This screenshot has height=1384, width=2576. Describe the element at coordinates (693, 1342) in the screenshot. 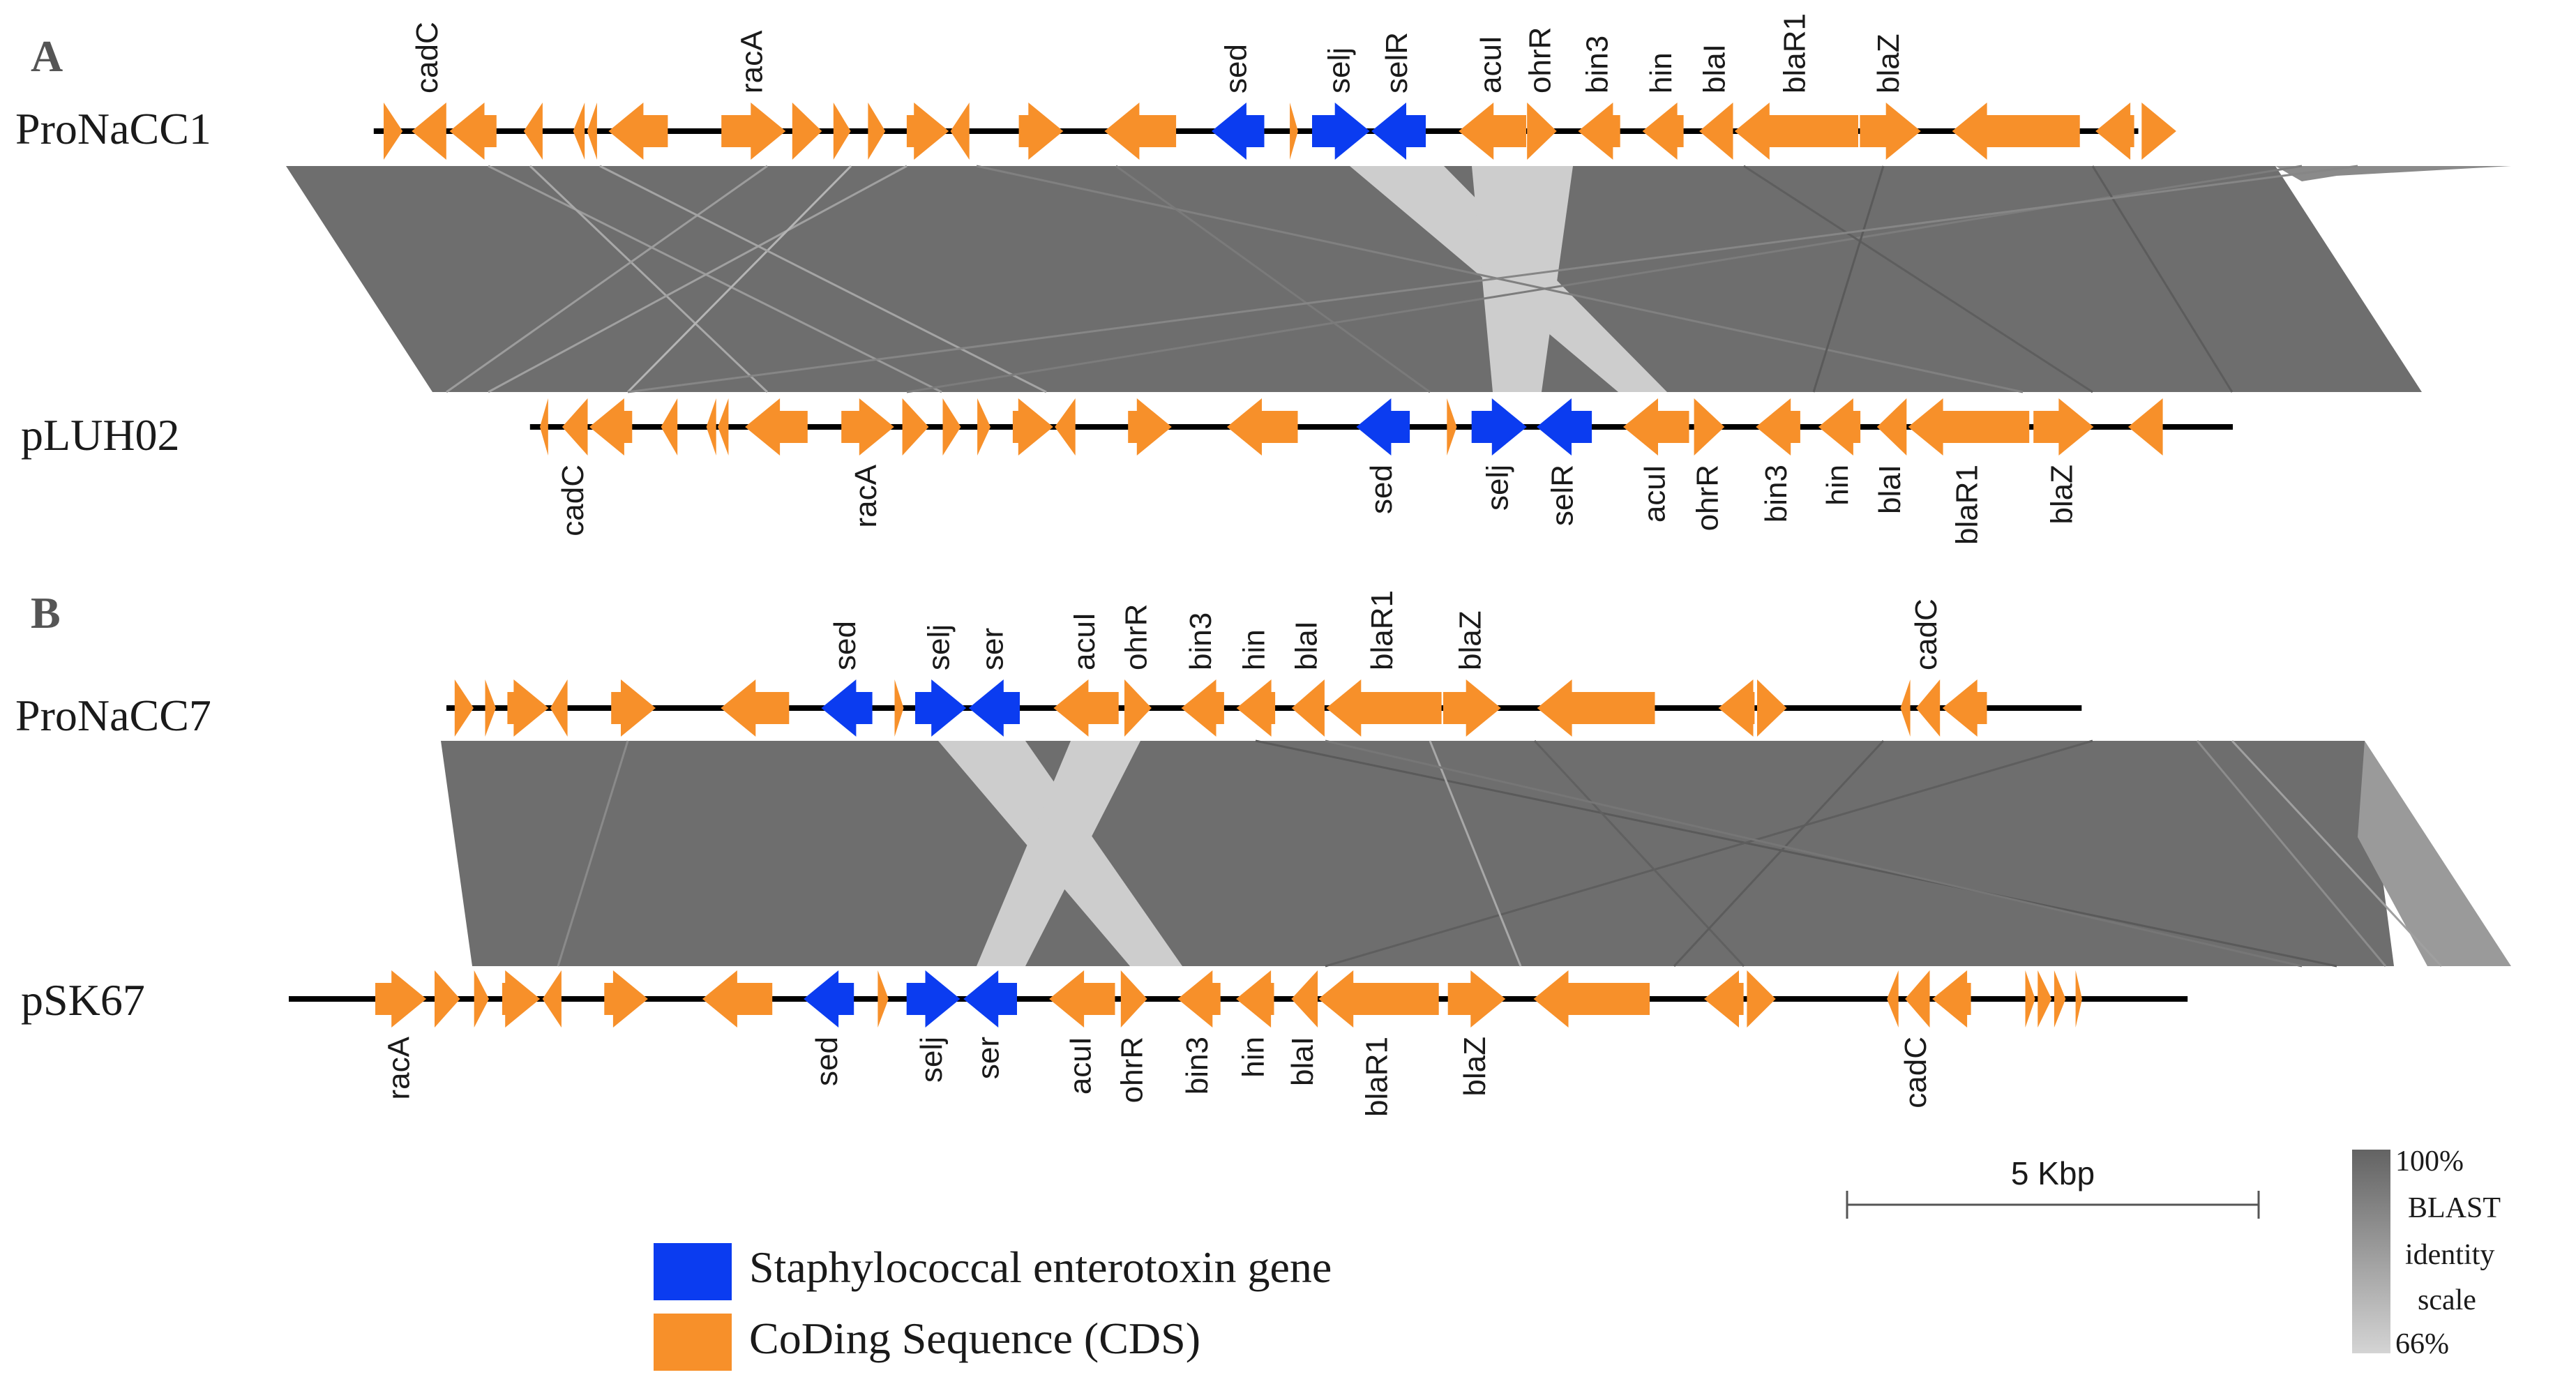

I see `legend-swatch-cds` at that location.